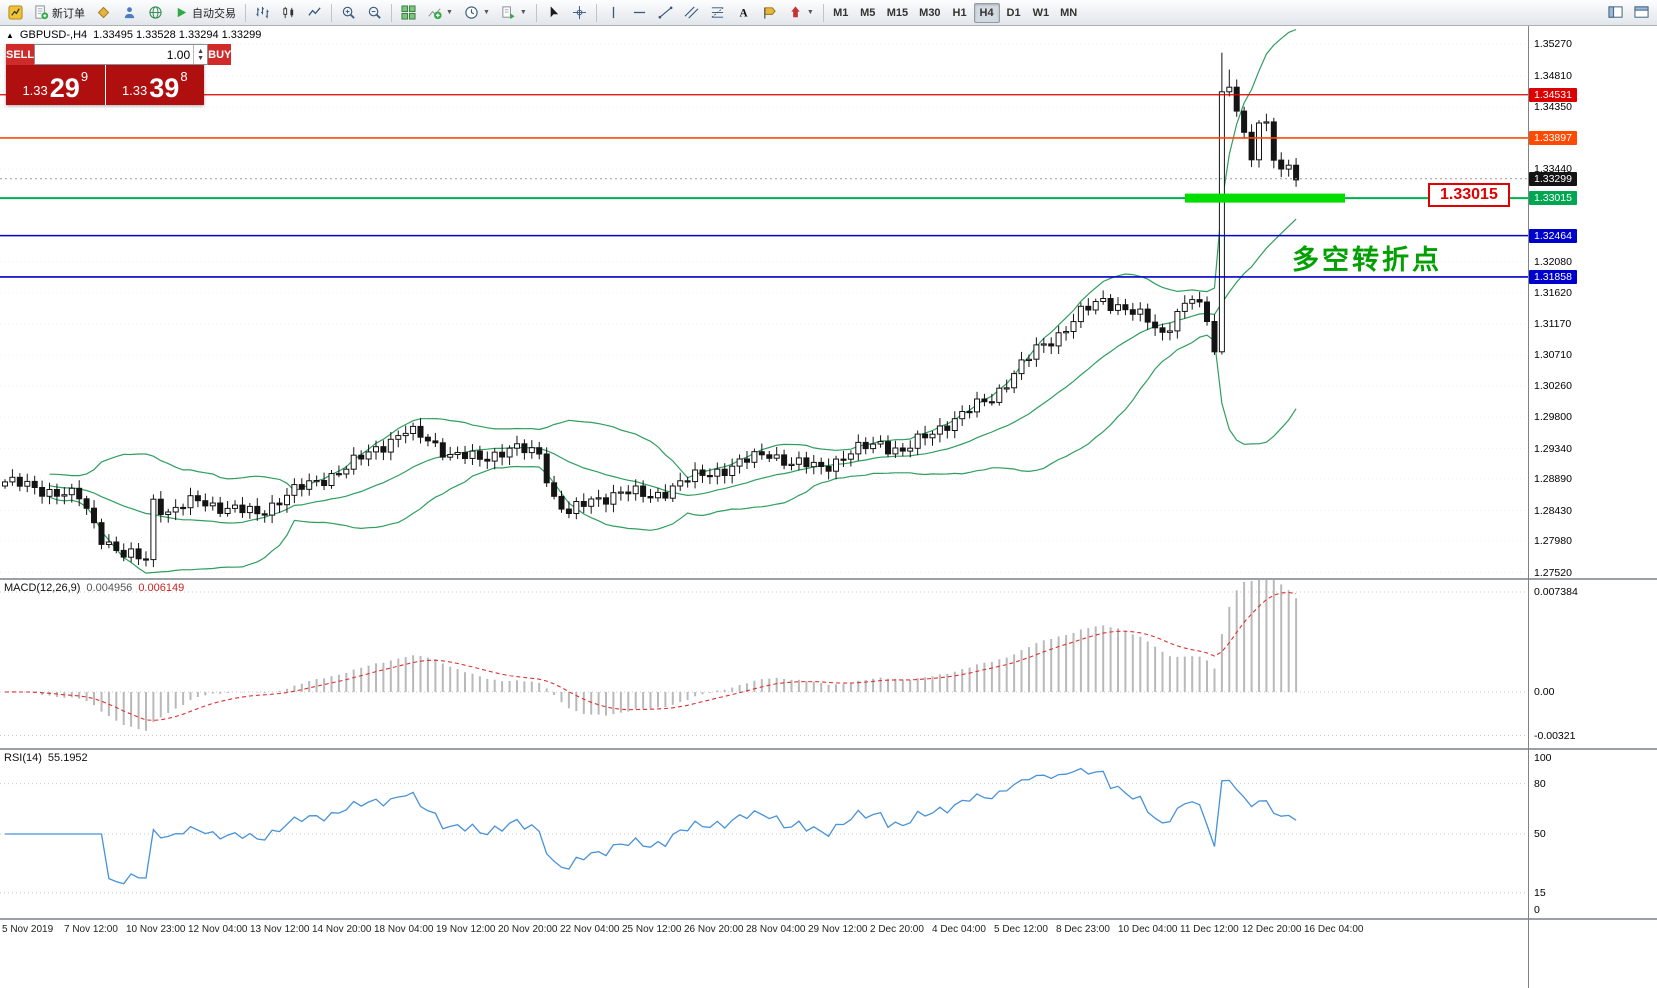  I want to click on new-order-button: 新订单, so click(59, 13).